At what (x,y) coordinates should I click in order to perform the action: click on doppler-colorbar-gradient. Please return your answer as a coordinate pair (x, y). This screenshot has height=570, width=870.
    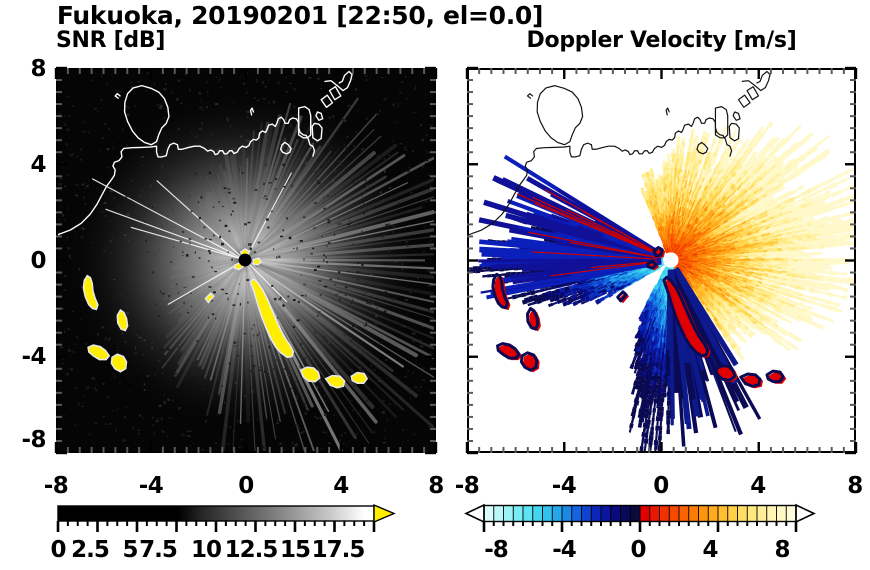
    Looking at the image, I should click on (640, 517).